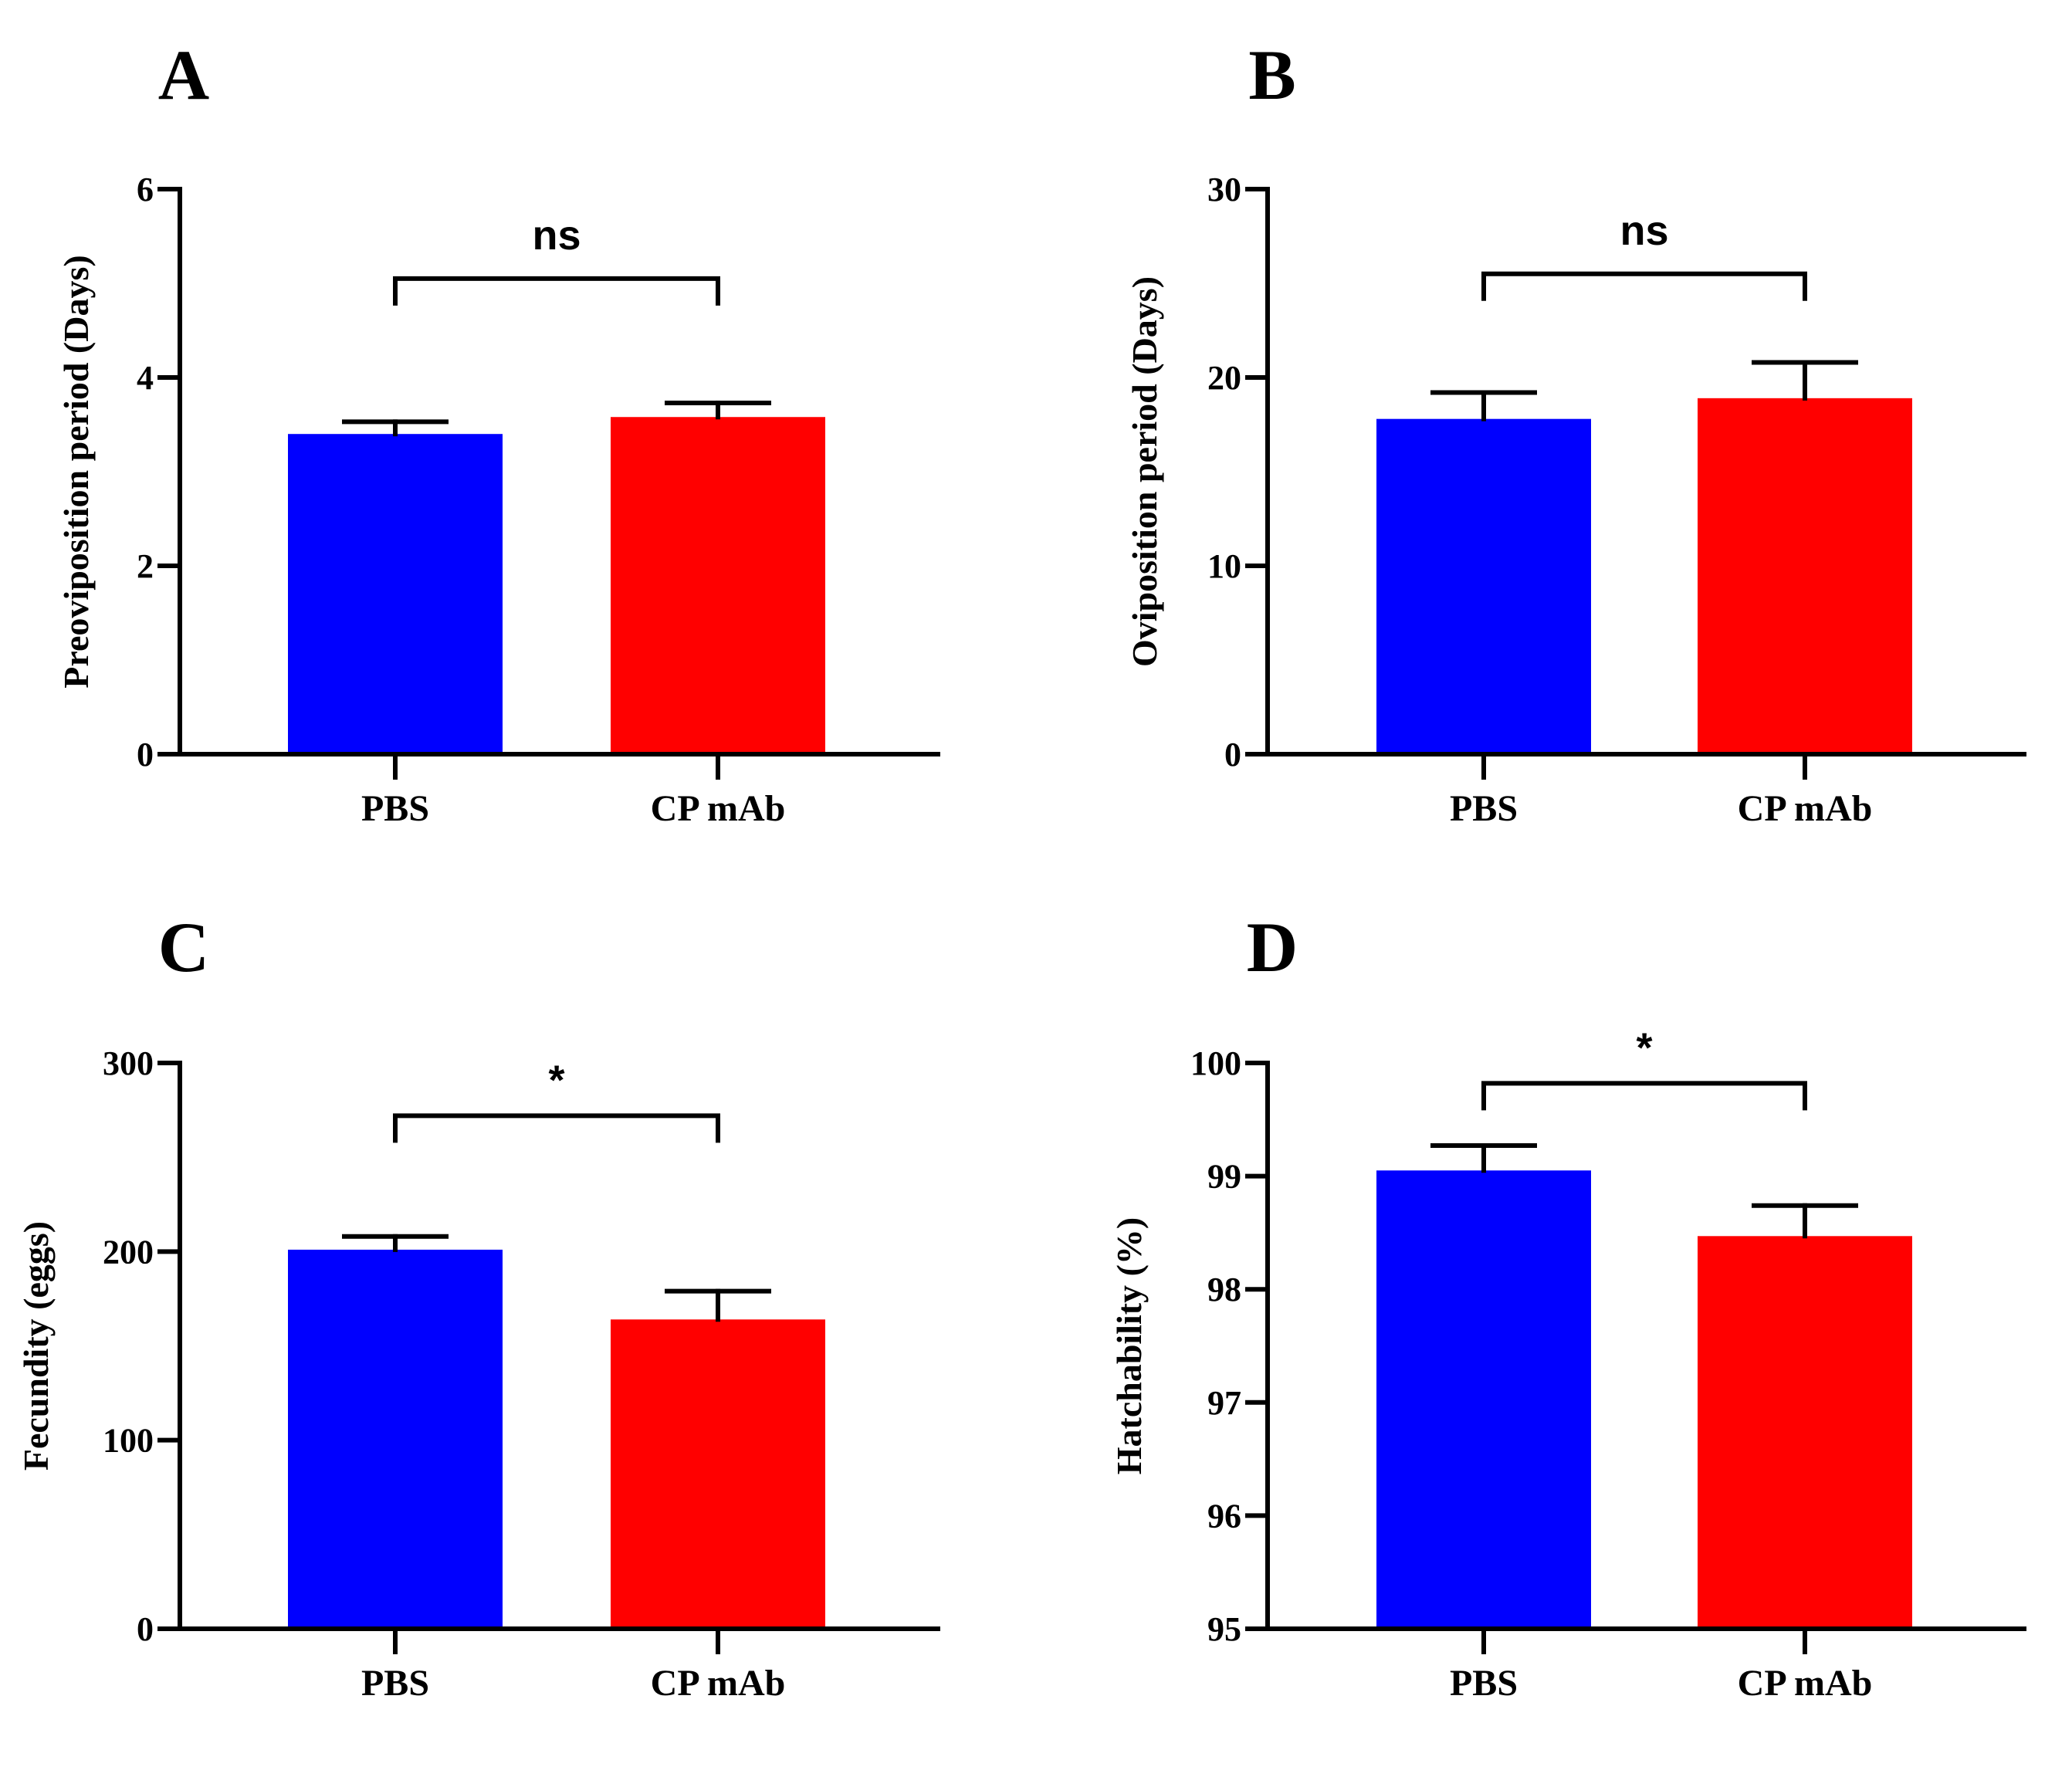 The height and width of the screenshot is (1777, 2072). What do you see at coordinates (1224, 566) in the screenshot?
I see `y-tick-label: 10` at bounding box center [1224, 566].